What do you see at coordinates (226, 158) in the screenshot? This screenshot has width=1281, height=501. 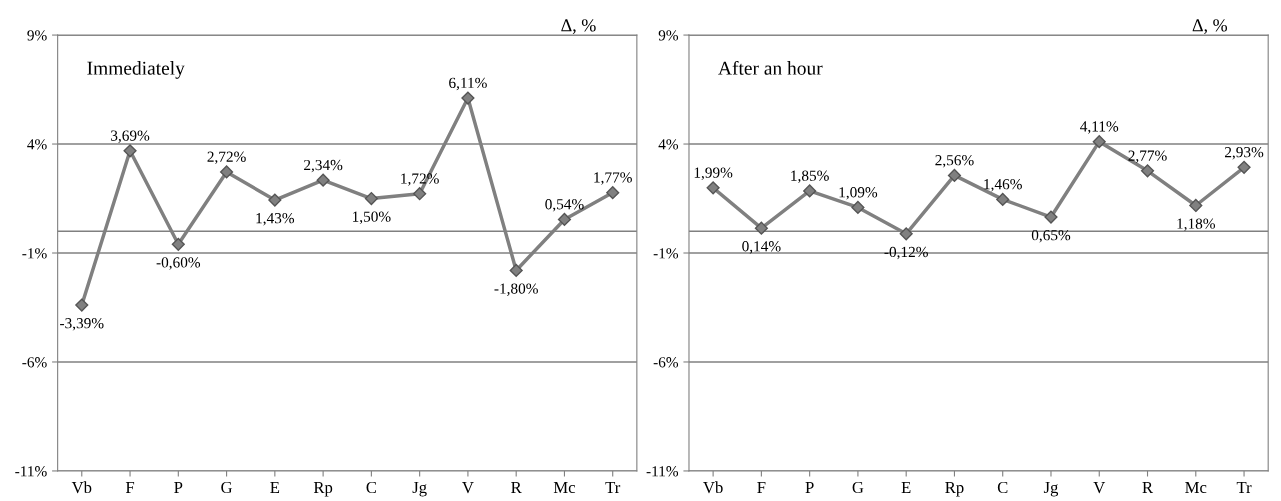 I see `data-label: 2,72%` at bounding box center [226, 158].